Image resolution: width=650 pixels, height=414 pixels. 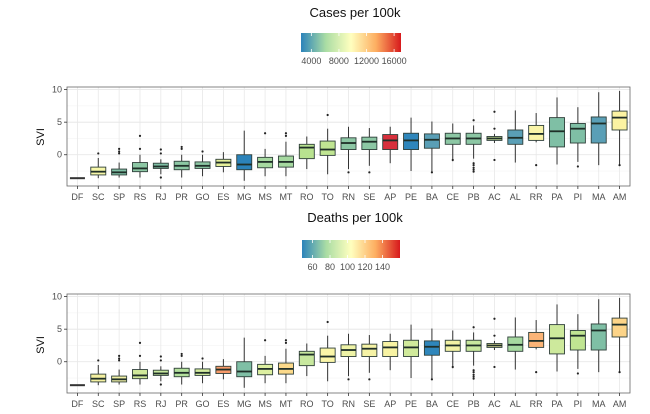 I want to click on x-tick-label: MG, so click(x=244, y=404).